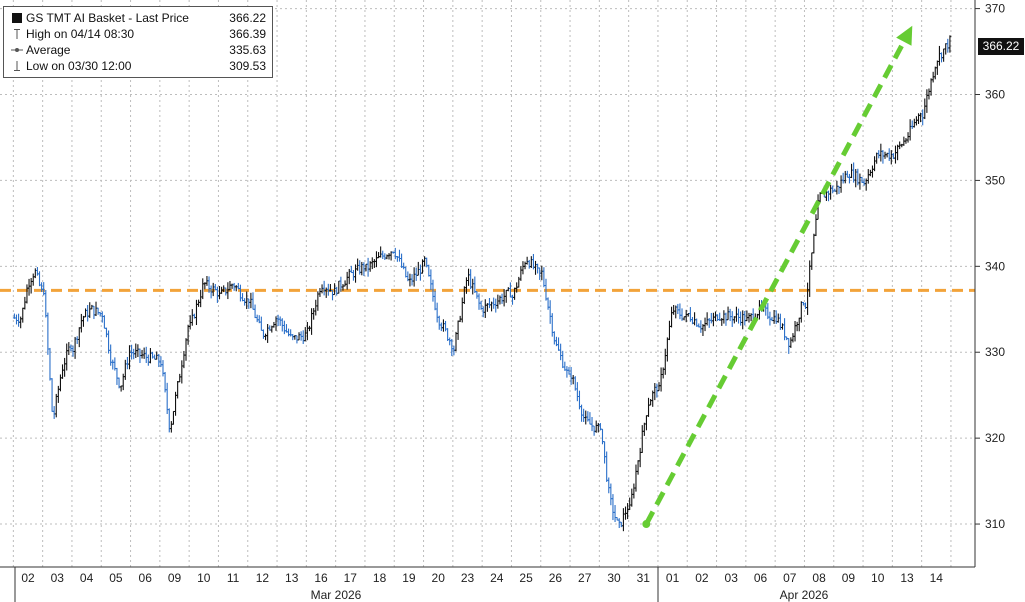 Image resolution: width=1025 pixels, height=602 pixels. I want to click on trend-arrow-head, so click(904, 35).